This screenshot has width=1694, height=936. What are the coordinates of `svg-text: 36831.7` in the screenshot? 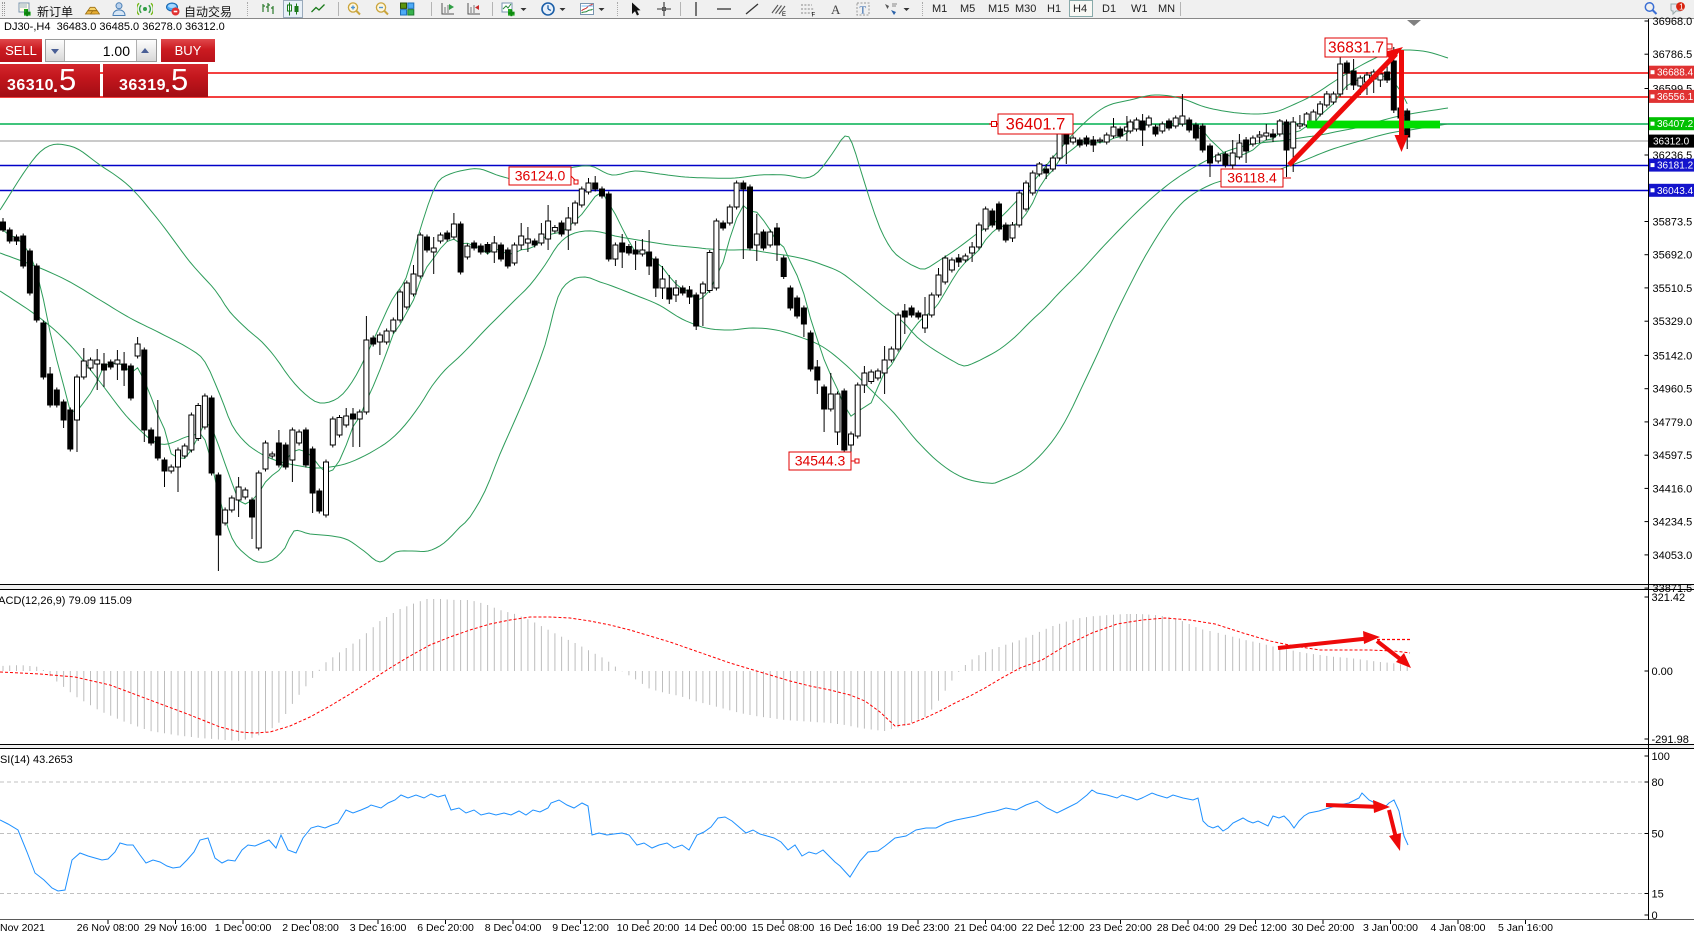 It's located at (1356, 48).